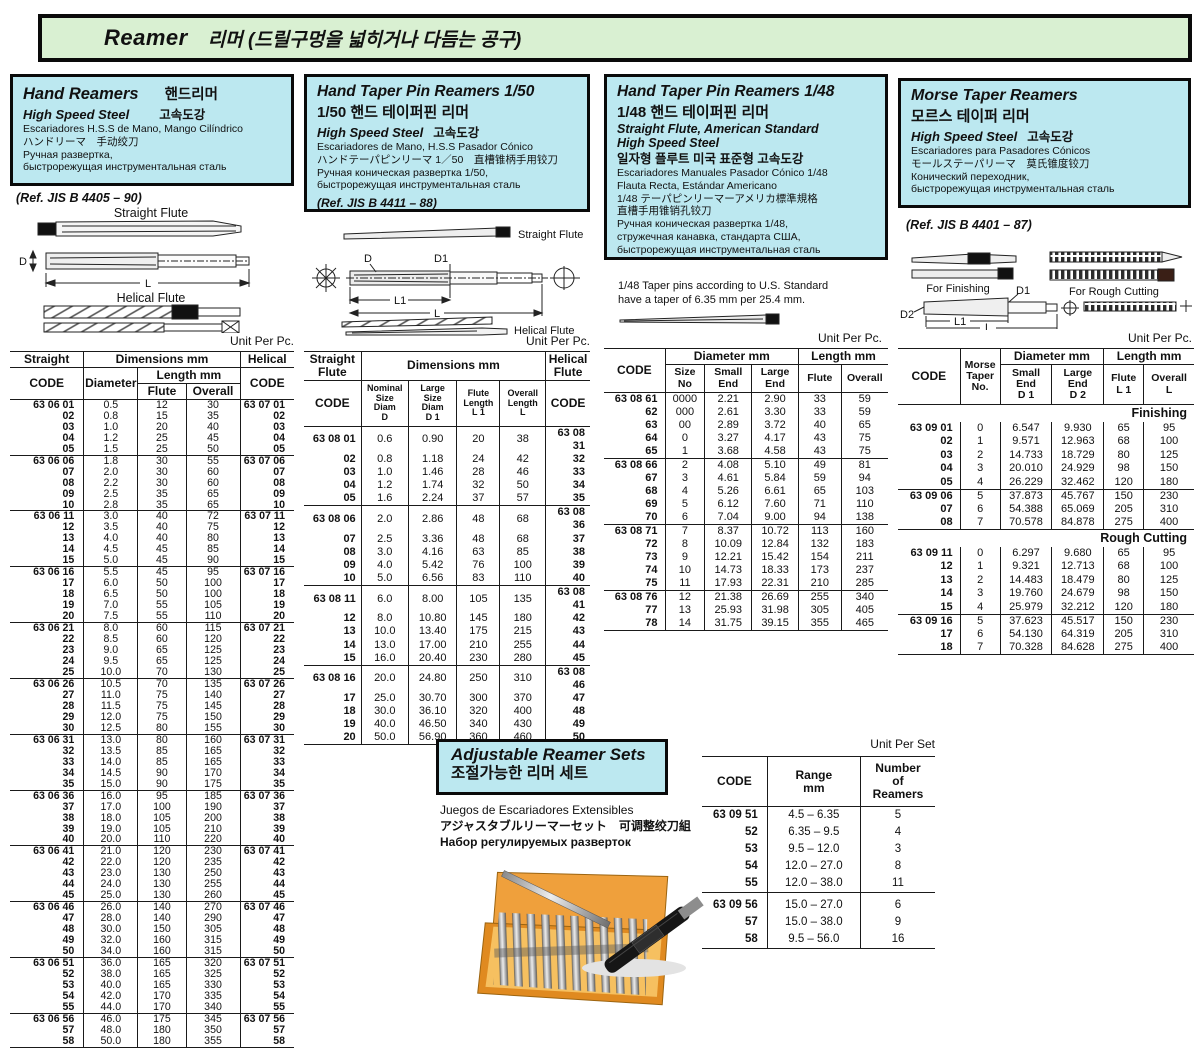 The image size is (1200, 1063). I want to click on adjustable-reamer-tool, so click(654, 934).